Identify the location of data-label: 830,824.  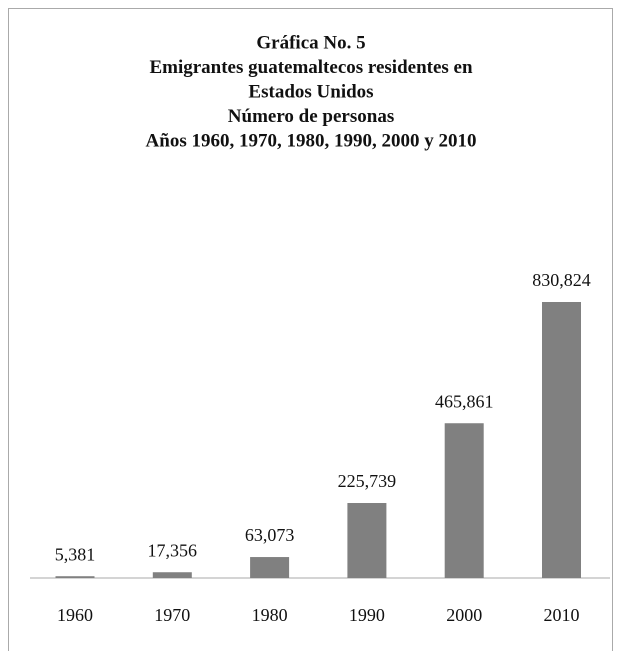
(561, 280).